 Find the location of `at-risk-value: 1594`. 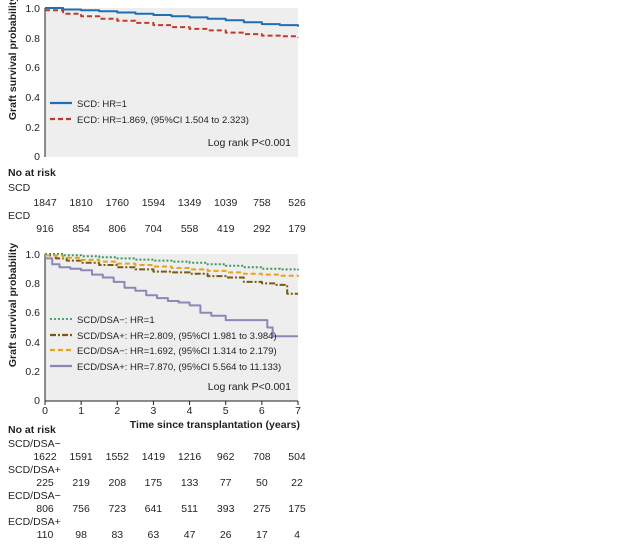

at-risk-value: 1594 is located at coordinates (154, 203).